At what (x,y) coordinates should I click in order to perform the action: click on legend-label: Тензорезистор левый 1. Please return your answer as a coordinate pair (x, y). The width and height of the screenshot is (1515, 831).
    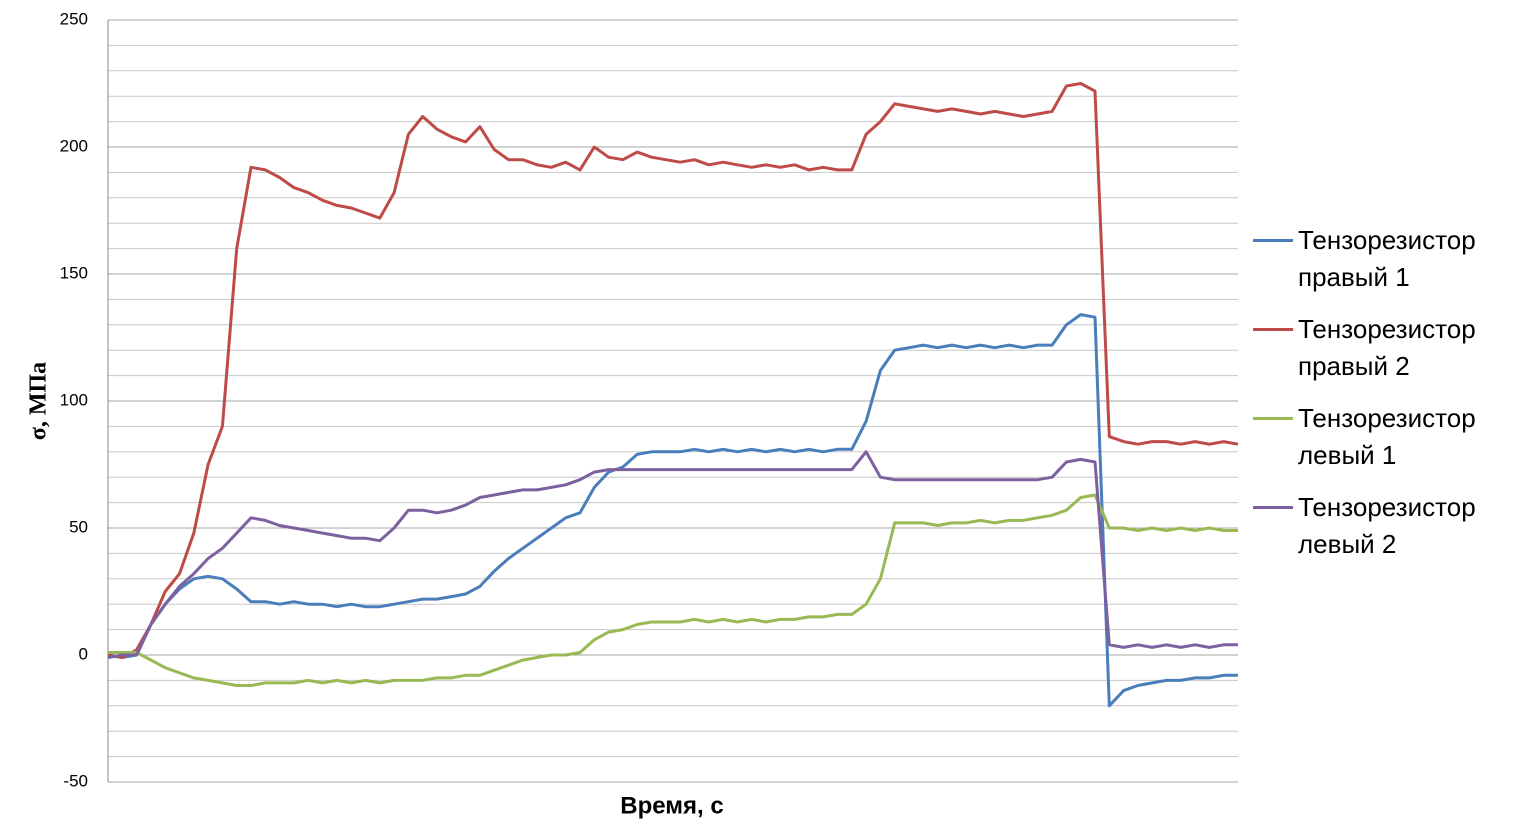
    Looking at the image, I should click on (1387, 436).